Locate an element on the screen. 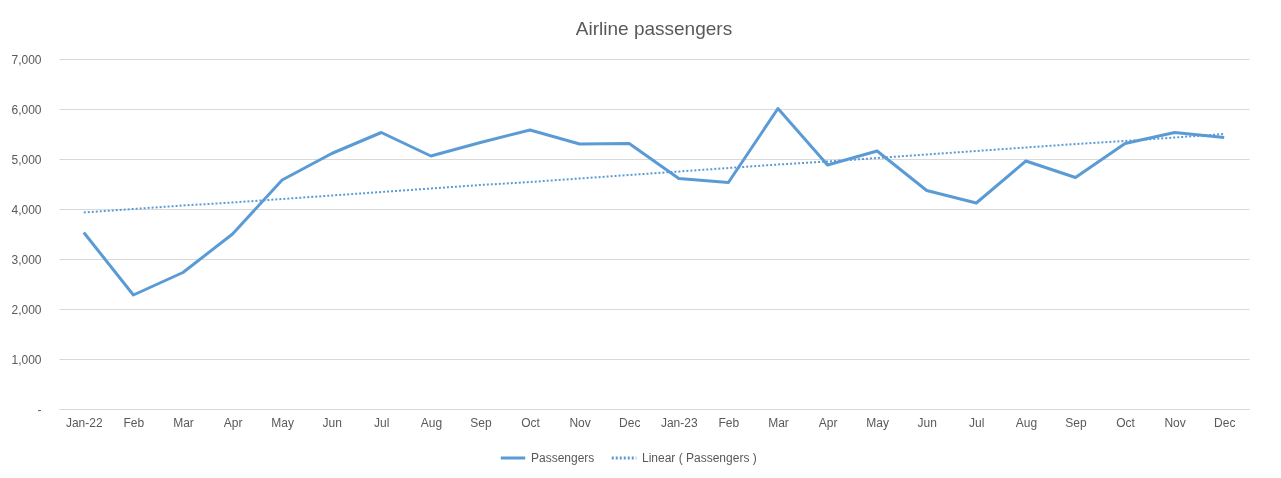 The height and width of the screenshot is (478, 1281). y-tick-label: 7,000 is located at coordinates (26, 59).